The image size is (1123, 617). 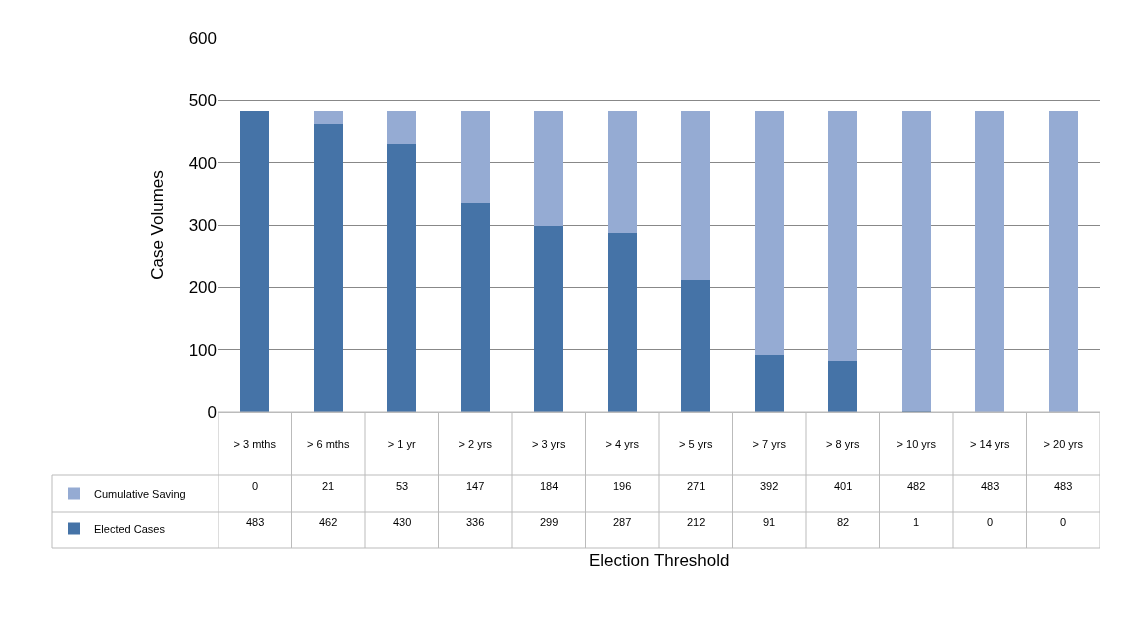 I want to click on y-tick-label: 0, so click(x=212, y=412).